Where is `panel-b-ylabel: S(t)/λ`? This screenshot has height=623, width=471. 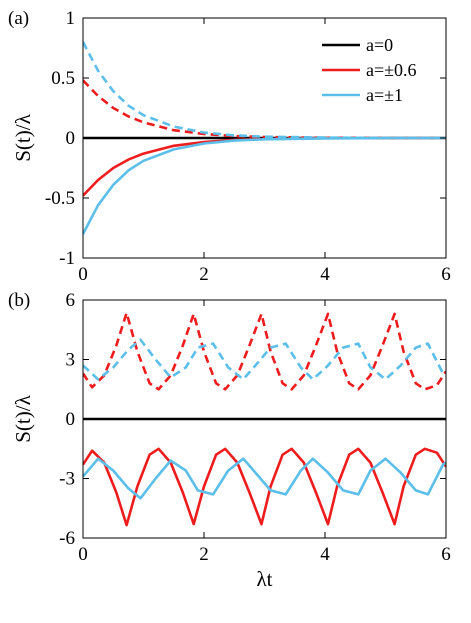 panel-b-ylabel: S(t)/λ is located at coordinates (23, 418).